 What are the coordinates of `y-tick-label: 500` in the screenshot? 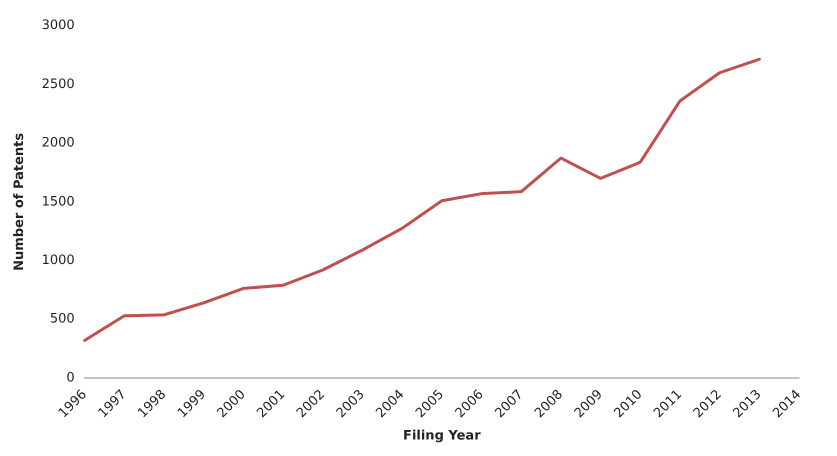 It's located at (62, 319).